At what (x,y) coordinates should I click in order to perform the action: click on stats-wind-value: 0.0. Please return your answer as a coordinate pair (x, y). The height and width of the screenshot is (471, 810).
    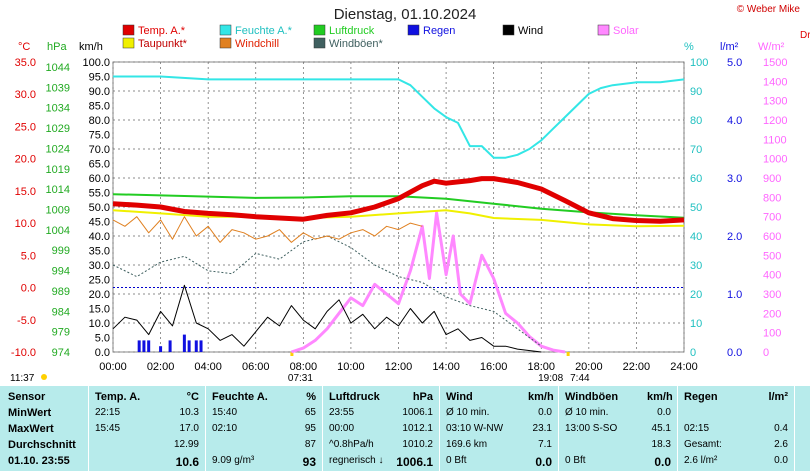
    Looking at the image, I should click on (543, 462).